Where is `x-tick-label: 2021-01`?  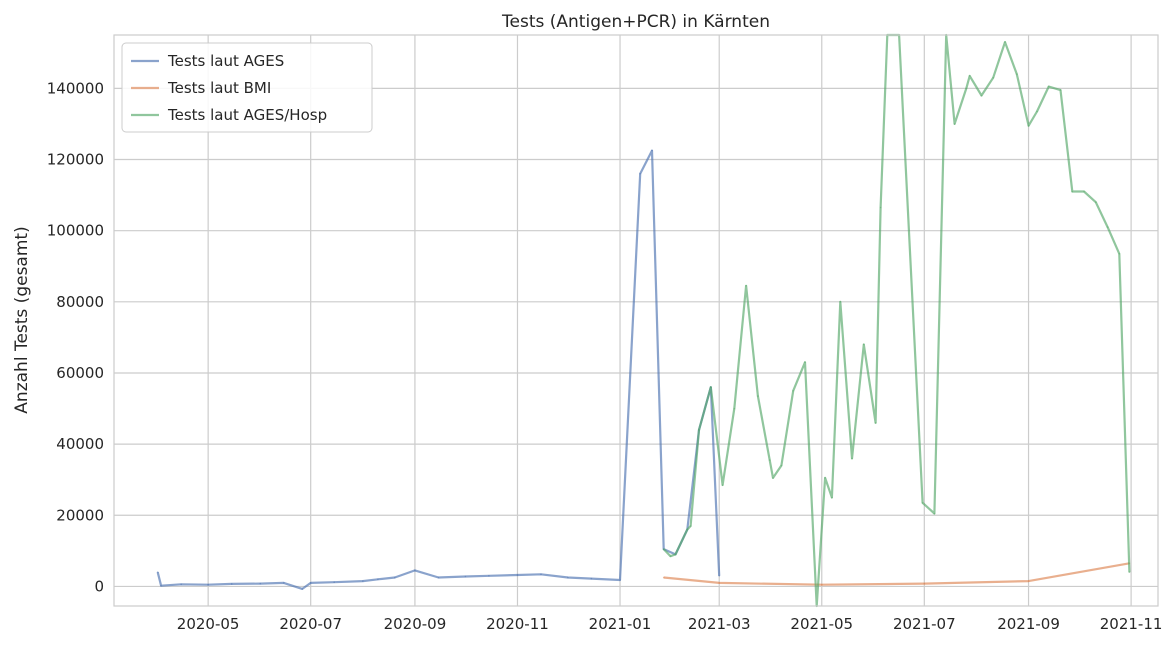
x-tick-label: 2021-01 is located at coordinates (620, 624).